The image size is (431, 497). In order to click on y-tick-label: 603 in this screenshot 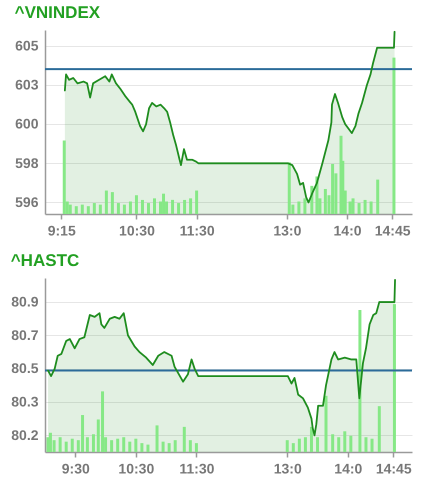, I will do `click(27, 84)`.